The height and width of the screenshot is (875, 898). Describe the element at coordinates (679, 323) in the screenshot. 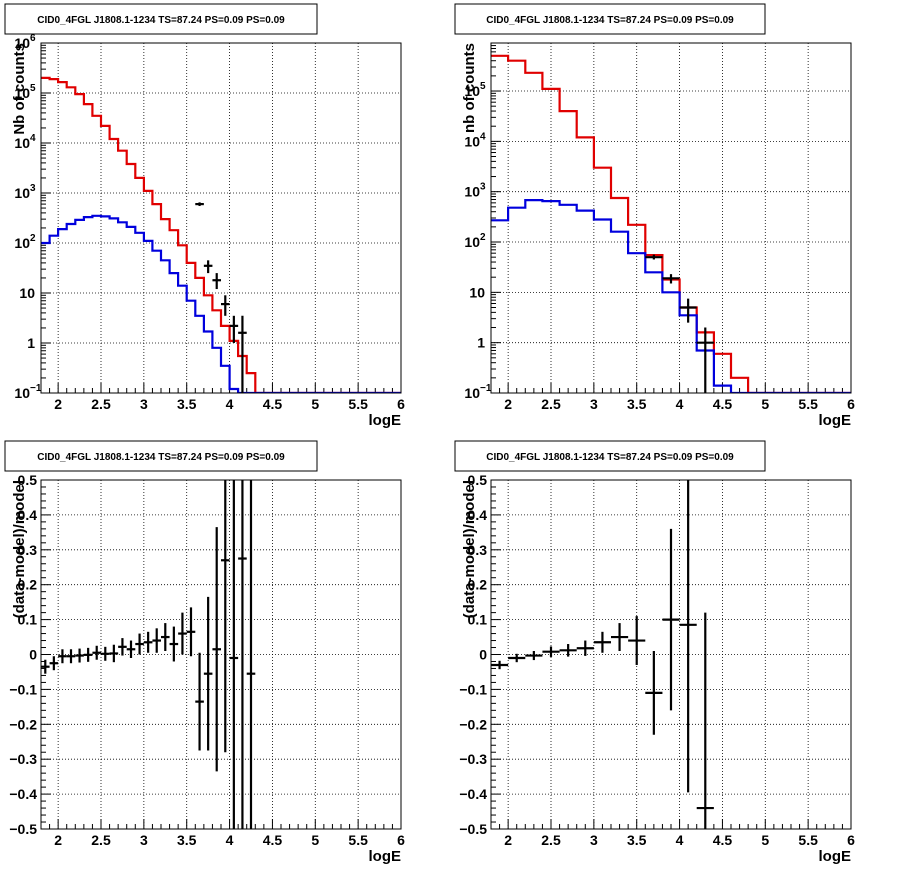

I see `series-data` at that location.